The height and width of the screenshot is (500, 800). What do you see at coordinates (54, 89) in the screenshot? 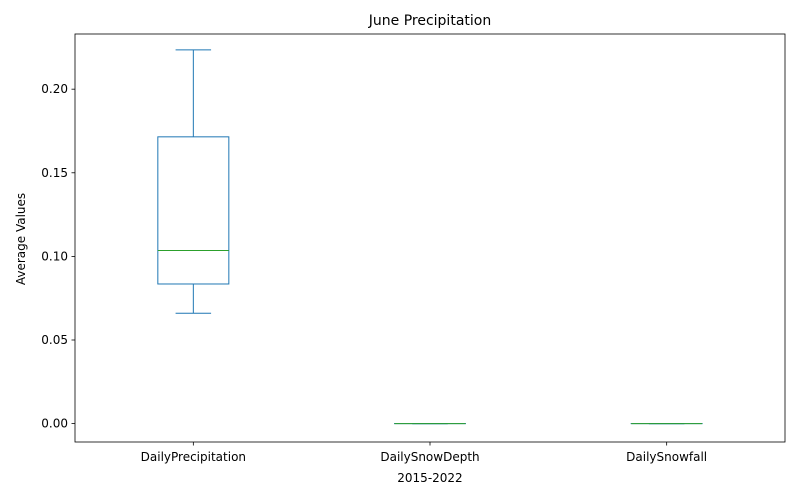
I see `y-tick-label: 0.20` at bounding box center [54, 89].